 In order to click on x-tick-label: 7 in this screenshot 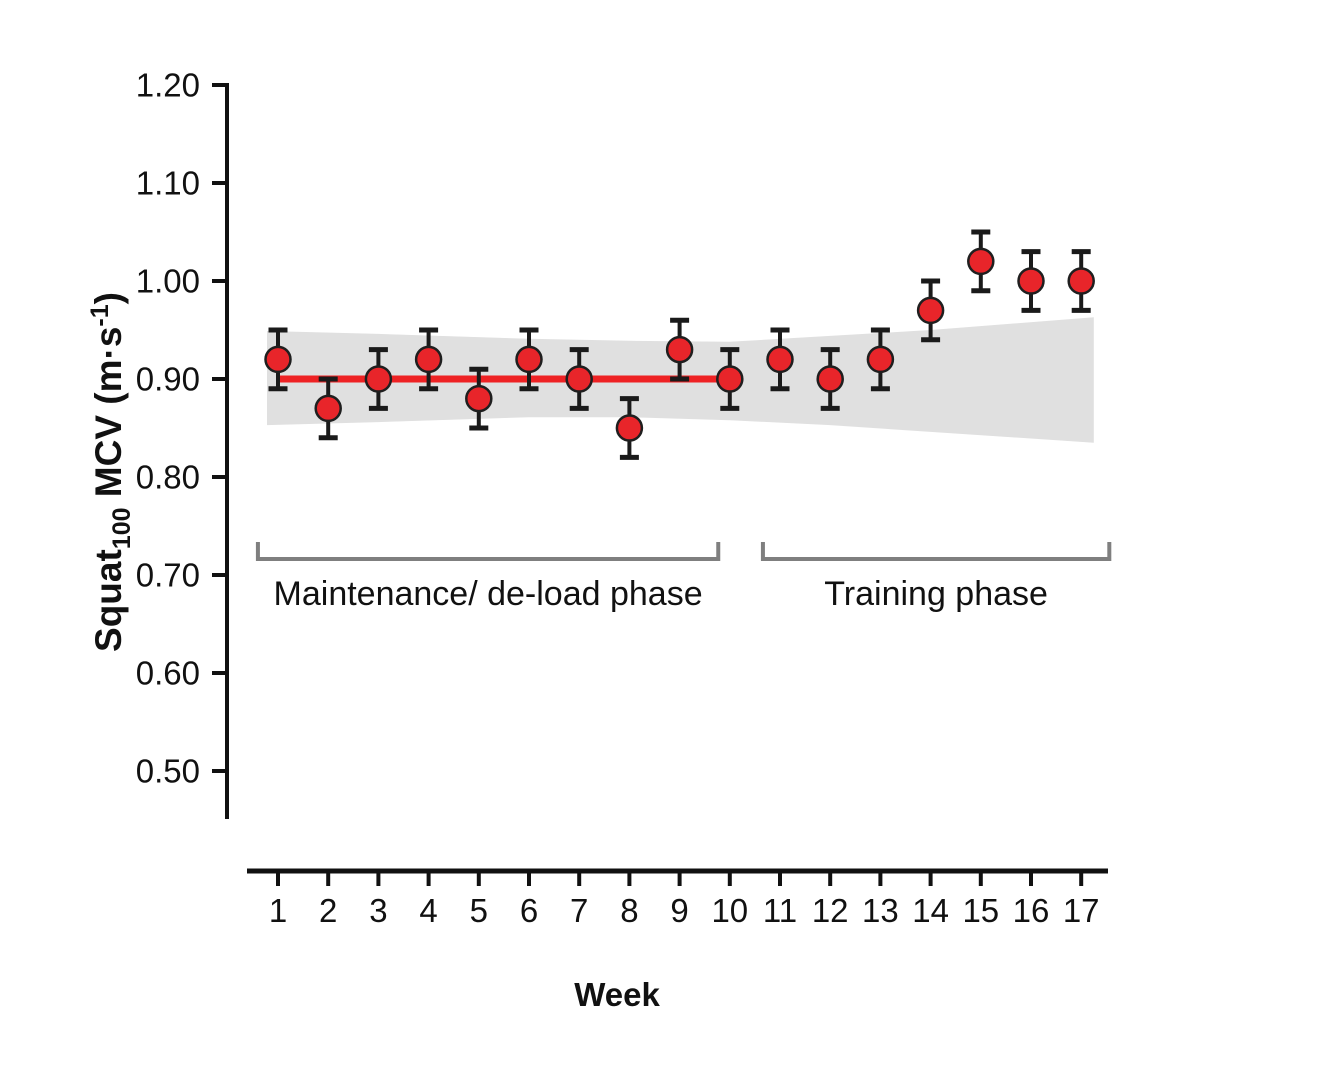, I will do `click(579, 910)`.